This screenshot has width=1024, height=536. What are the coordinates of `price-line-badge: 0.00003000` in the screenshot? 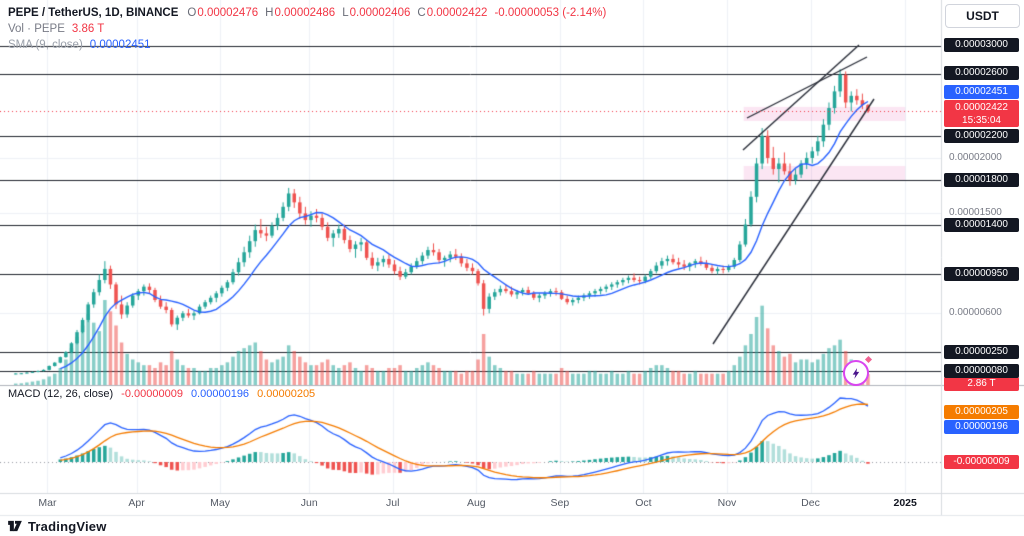 It's located at (981, 45).